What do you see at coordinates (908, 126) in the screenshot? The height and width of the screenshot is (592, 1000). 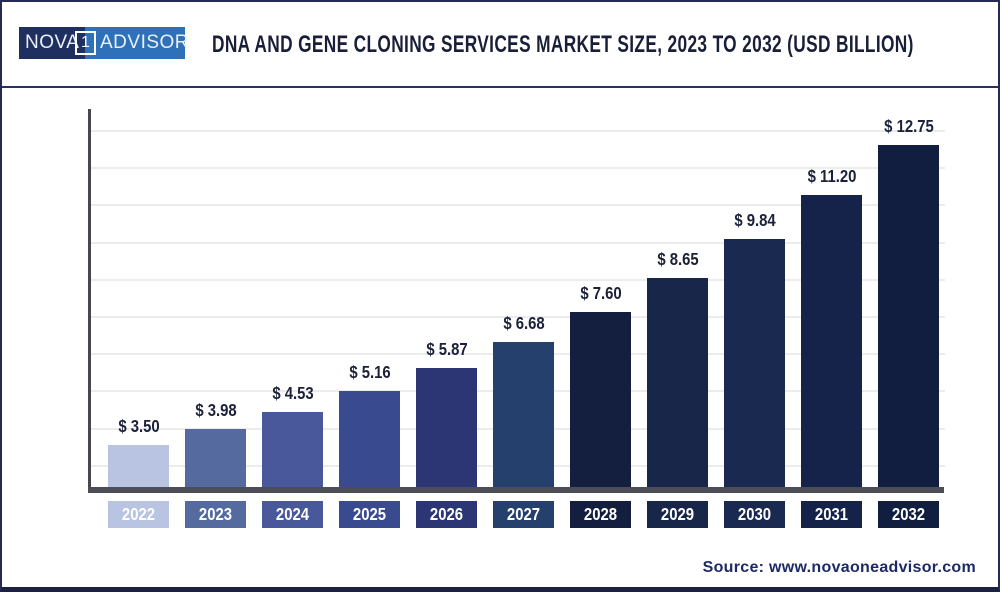 I see `bar-value-label-2032: $ 12.75` at bounding box center [908, 126].